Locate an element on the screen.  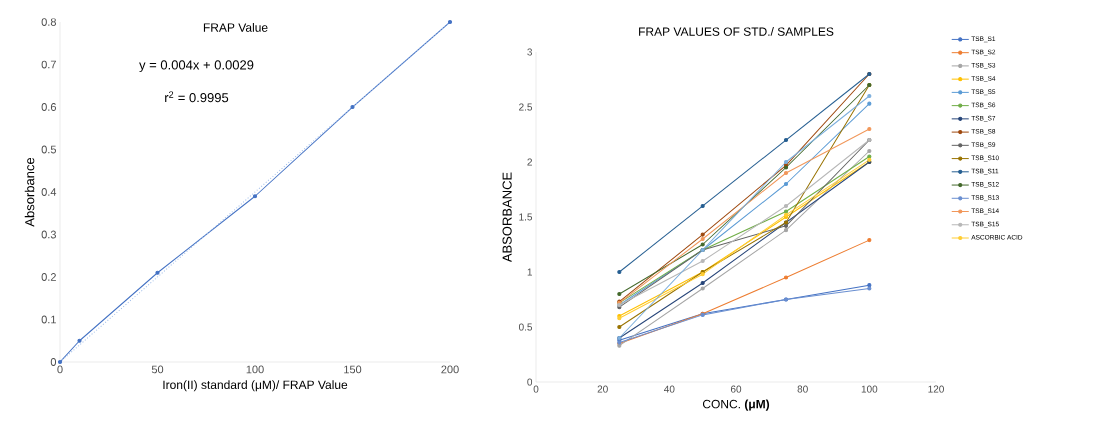
y-tick-label: 0.8 is located at coordinates (48, 22).